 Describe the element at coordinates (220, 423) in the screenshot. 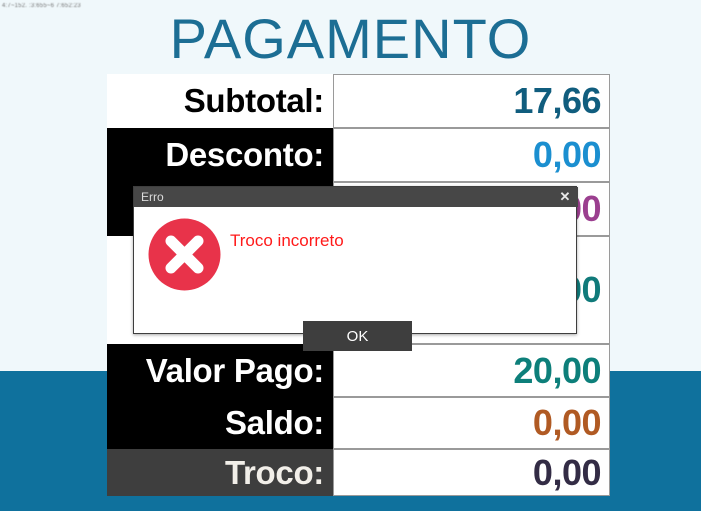

I see `payment-row-label: Saldo:` at that location.